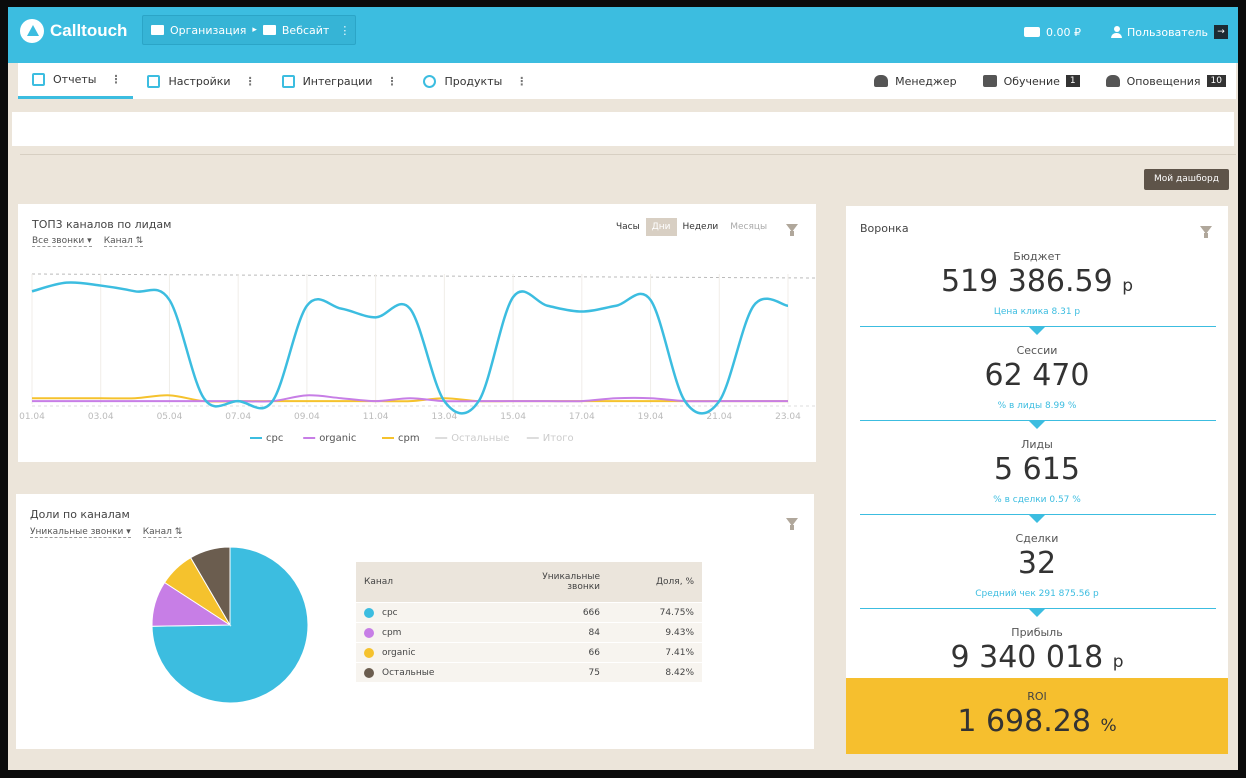 This screenshot has width=1246, height=778. Describe the element at coordinates (1027, 657) in the screenshot. I see `profit-number: 9 340 018` at that location.